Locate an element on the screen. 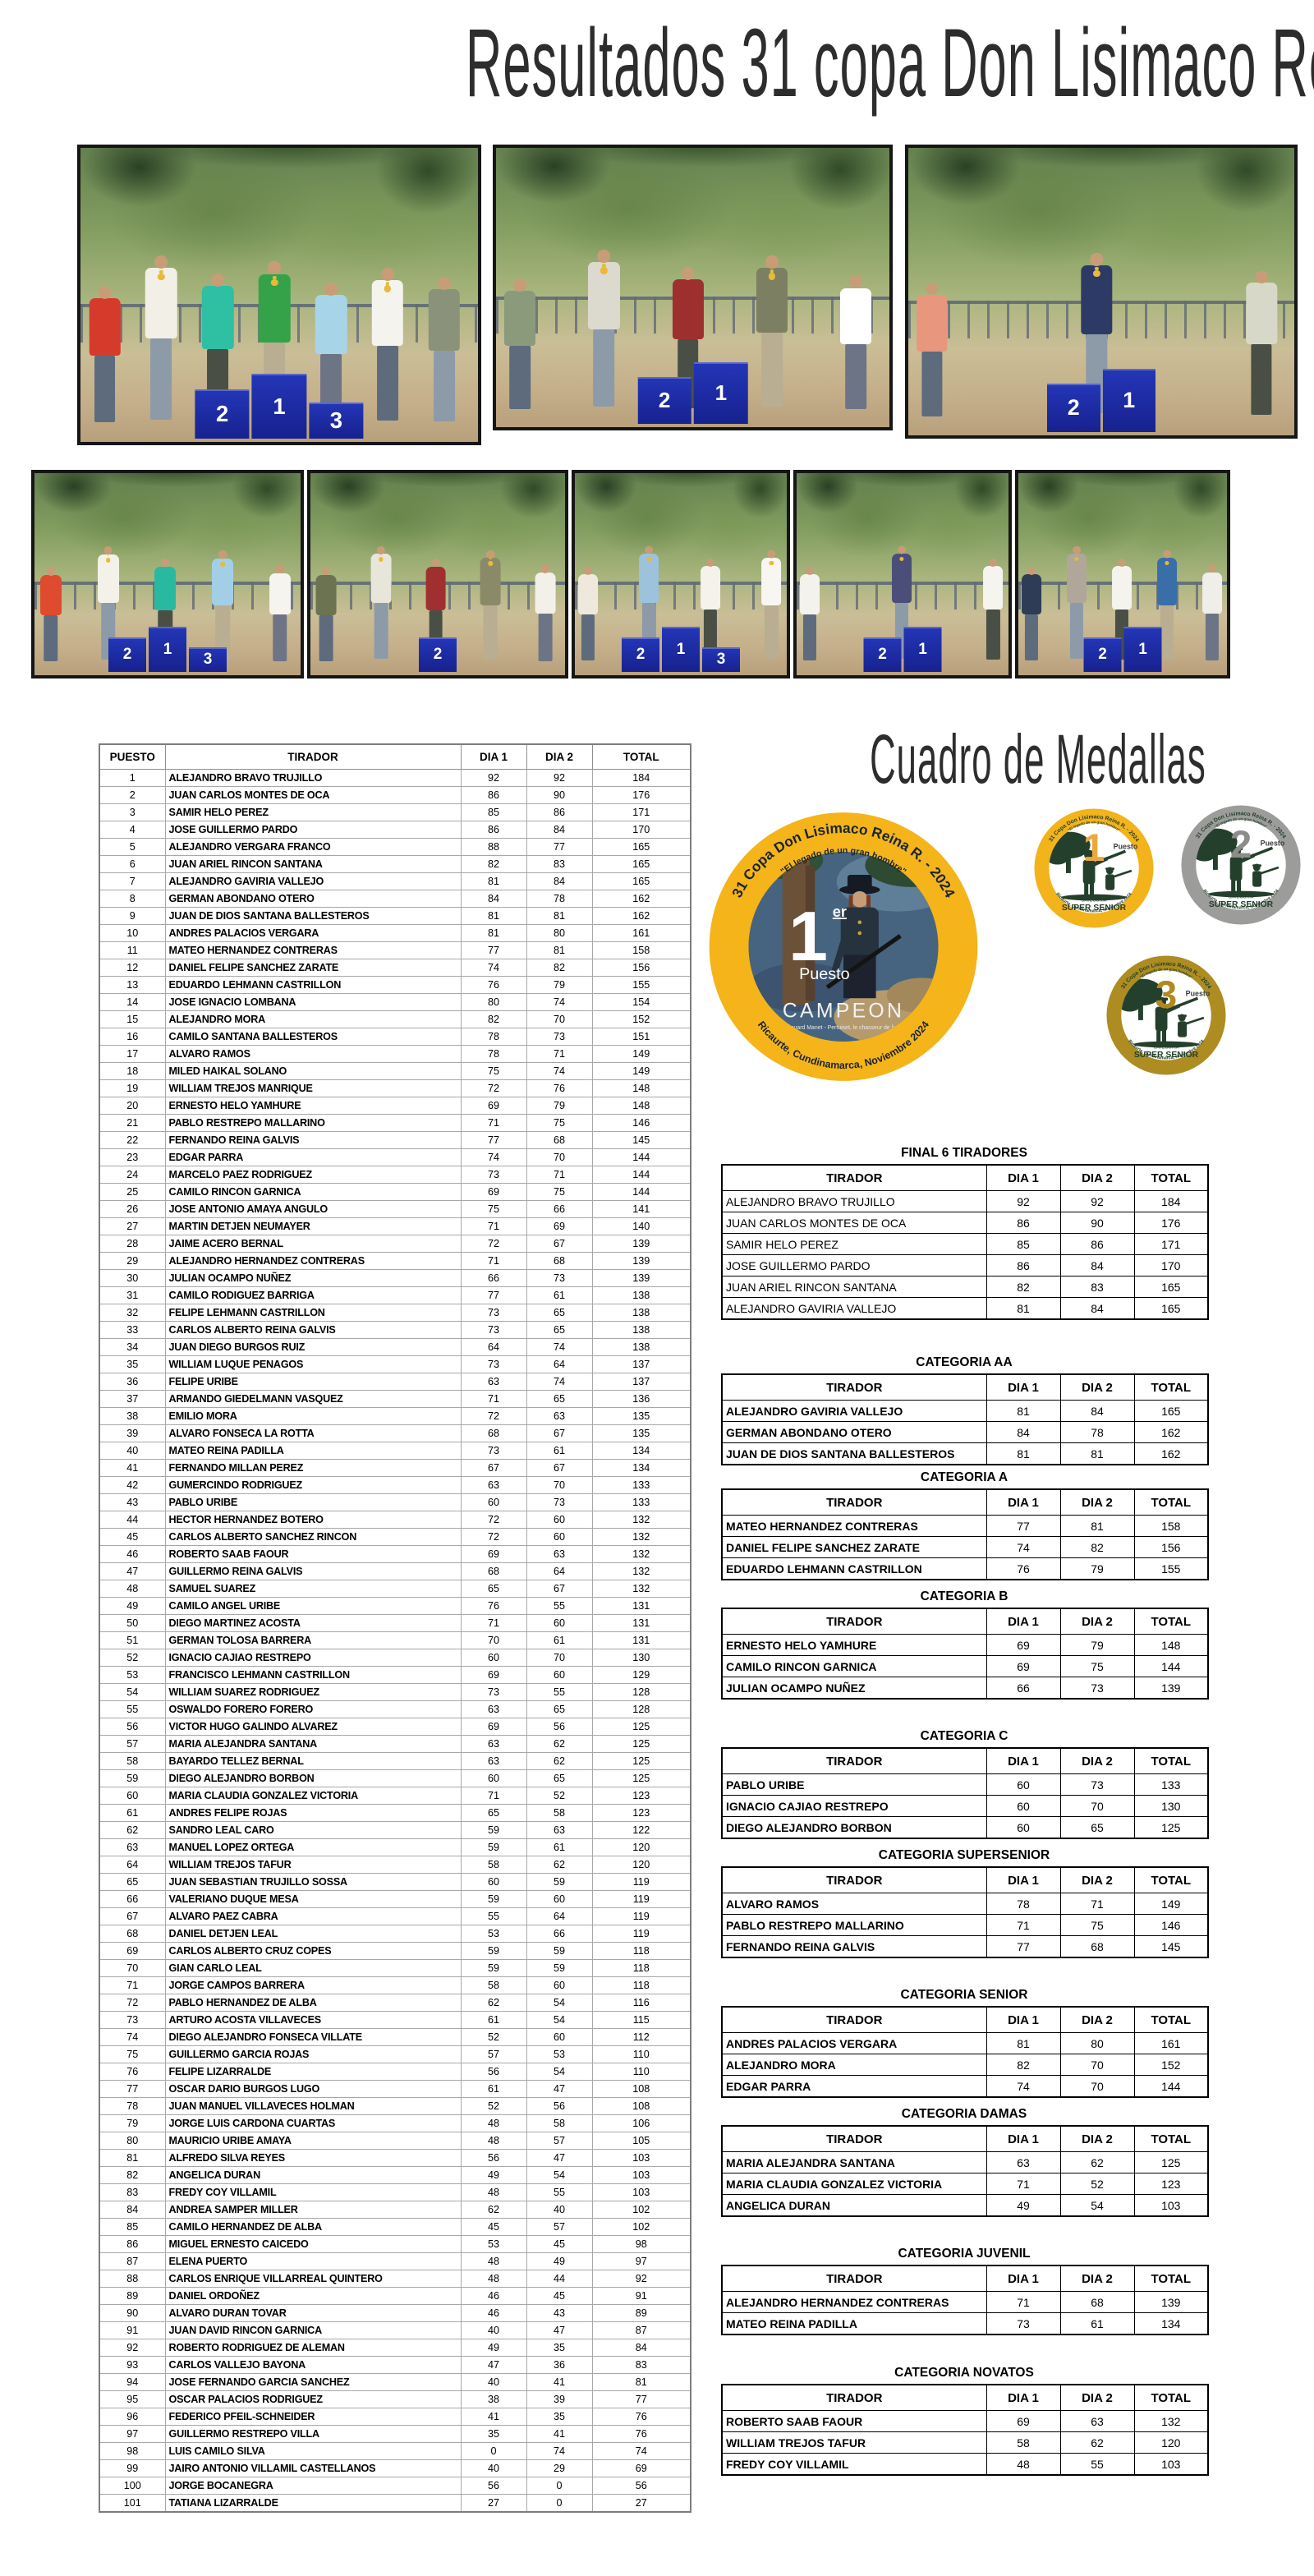 The width and height of the screenshot is (1314, 2576). cell-total: 151 is located at coordinates (641, 1037).